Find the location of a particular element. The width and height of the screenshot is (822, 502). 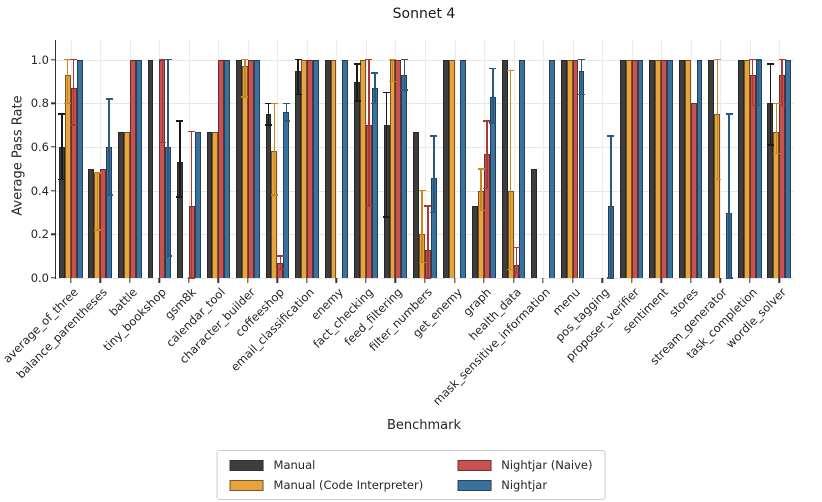

legend-item: Manual (Code Interpreter) is located at coordinates (326, 485).